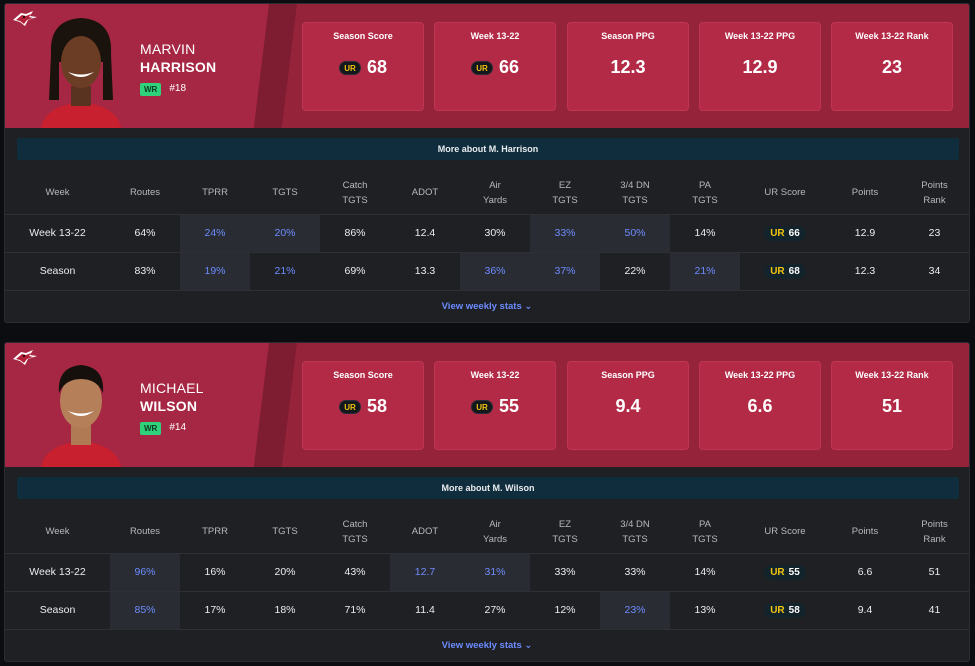 The height and width of the screenshot is (666, 975). What do you see at coordinates (488, 149) in the screenshot?
I see `more-about-button: More about M. Harrison` at bounding box center [488, 149].